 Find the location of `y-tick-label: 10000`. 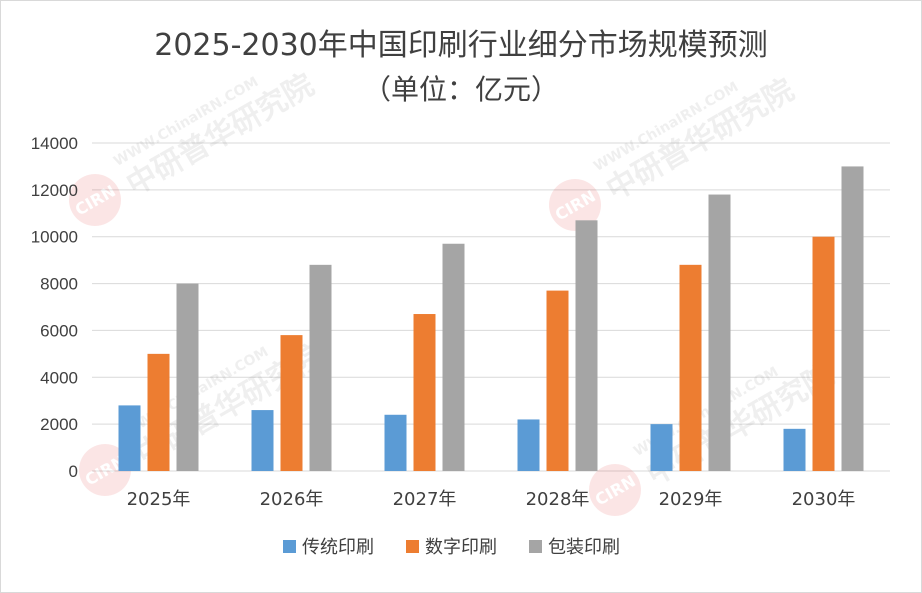

y-tick-label: 10000 is located at coordinates (54, 237).